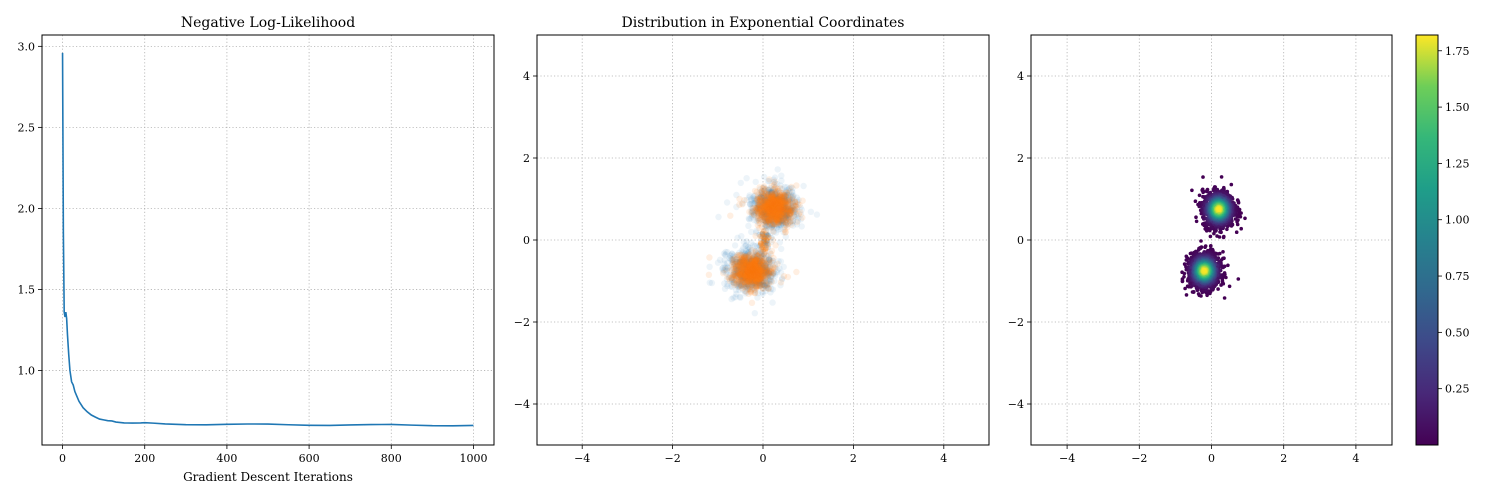  I want to click on scatter-x-tick-label: −2, so click(672, 458).